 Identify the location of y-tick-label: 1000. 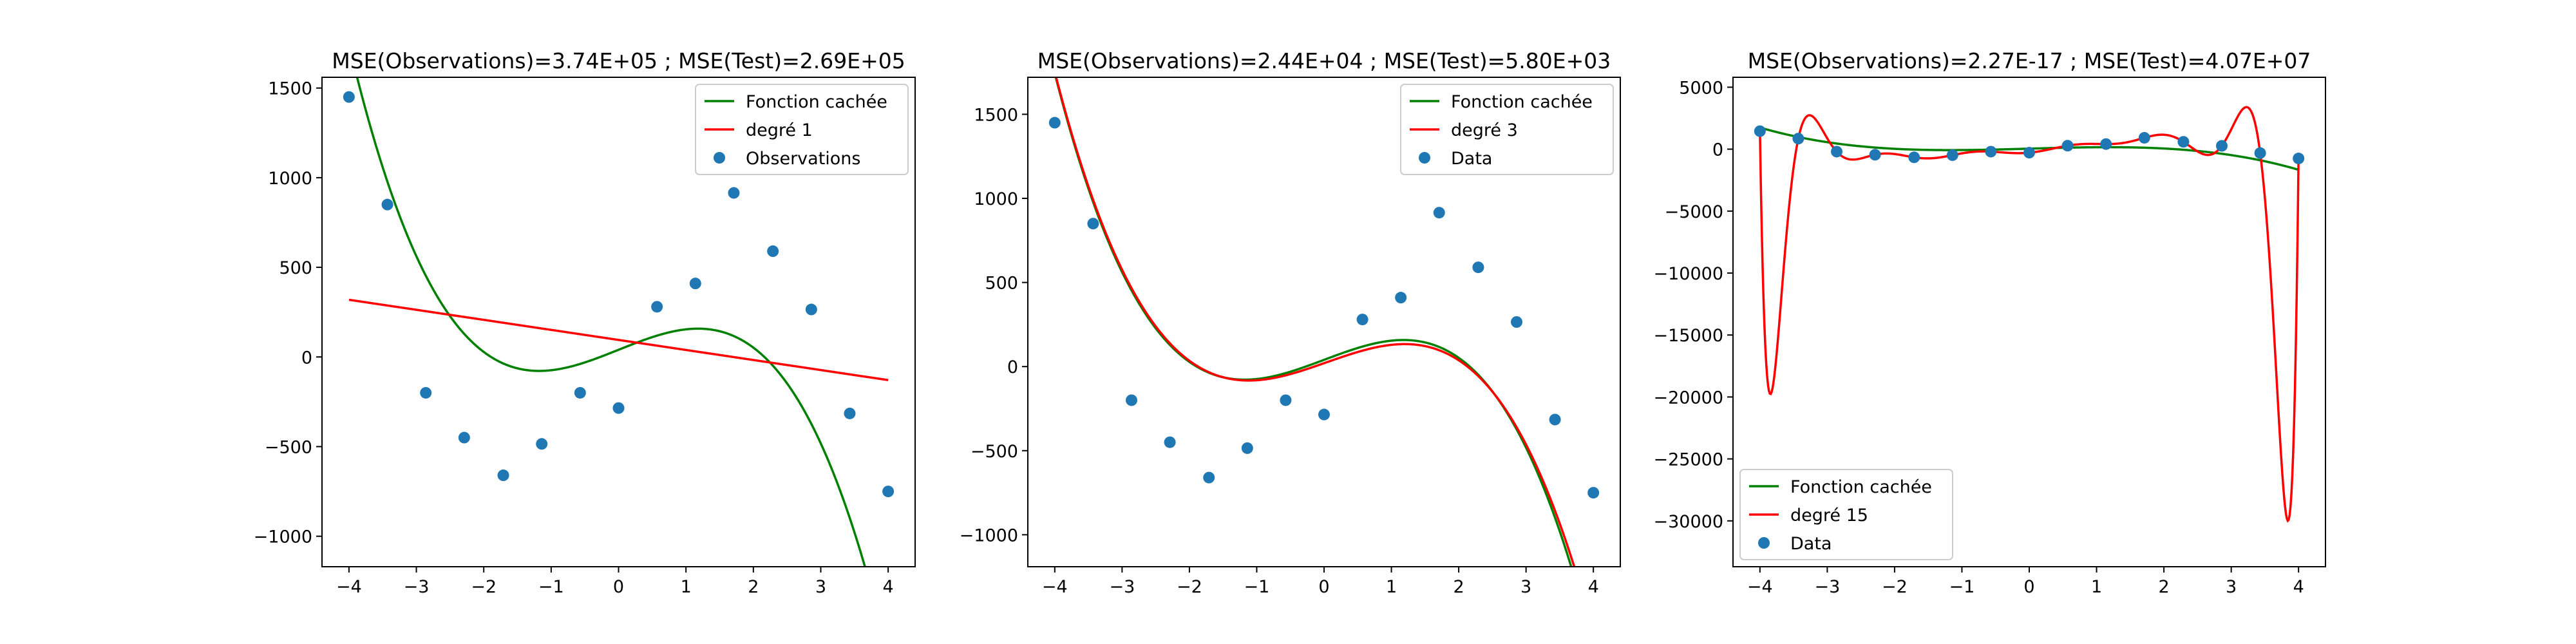
(996, 199).